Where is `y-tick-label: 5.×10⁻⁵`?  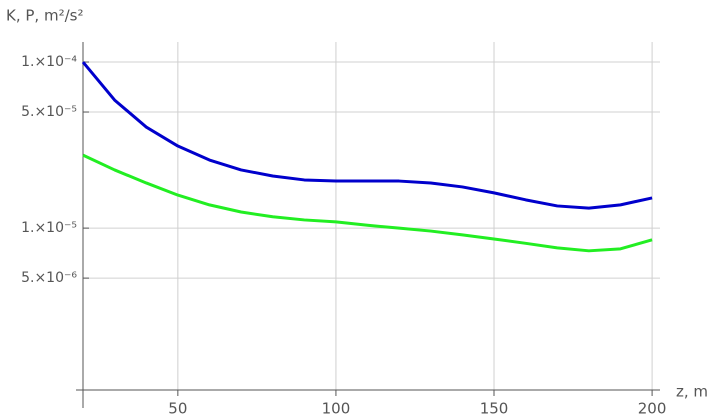
y-tick-label: 5.×10⁻⁵ is located at coordinates (49, 112).